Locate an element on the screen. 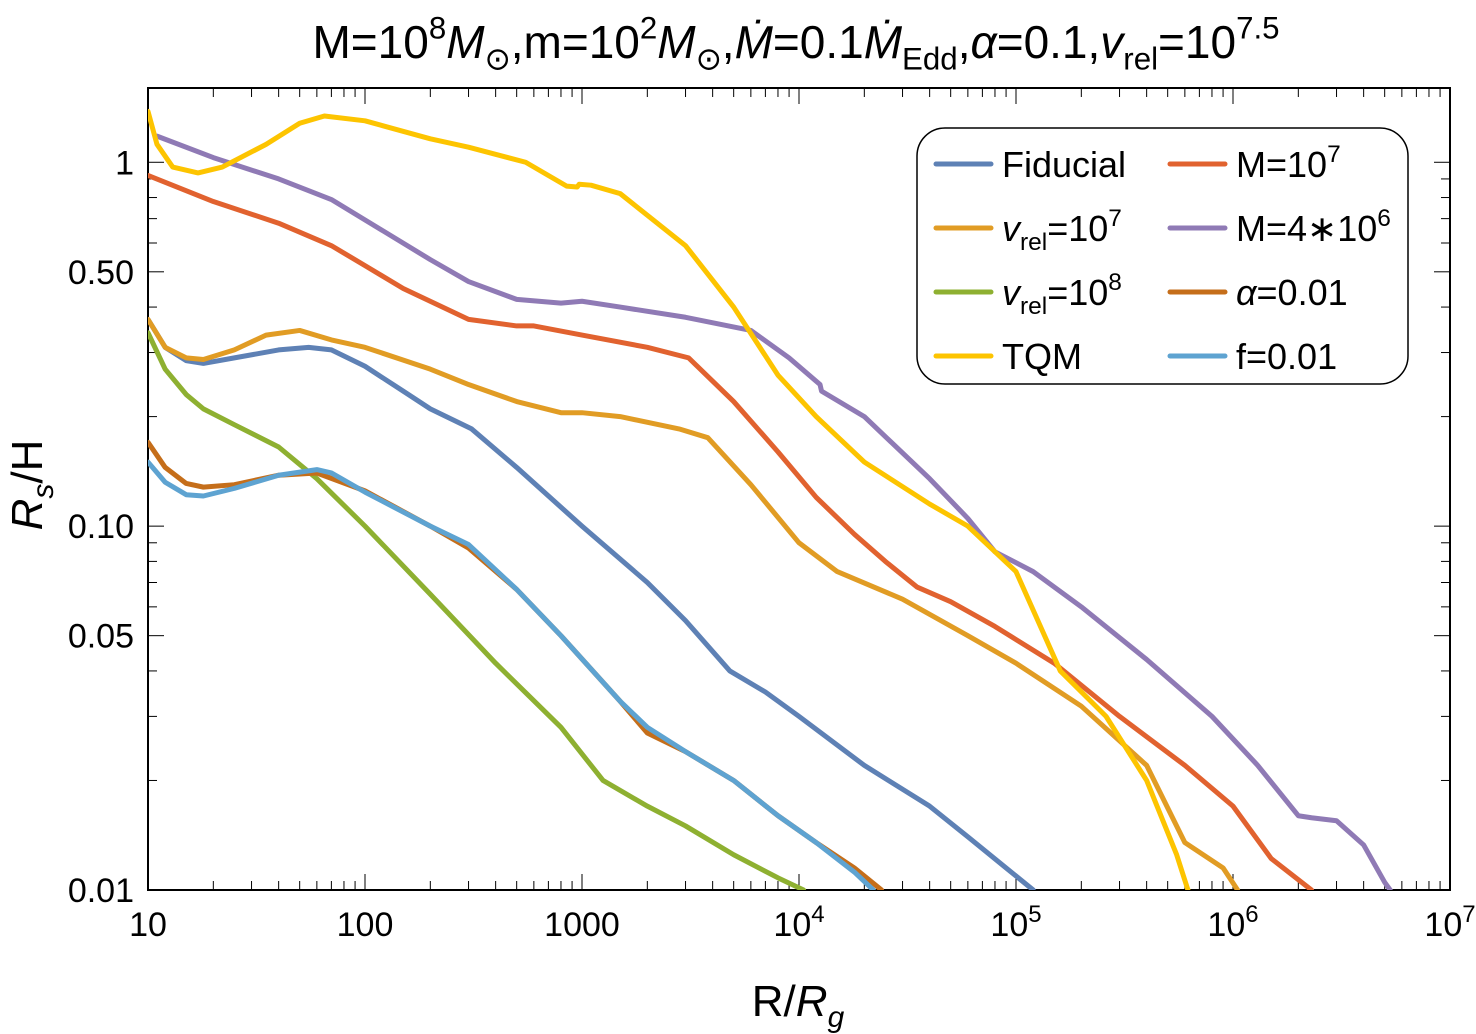  y-axis-label: Rs/H is located at coordinates (31, 485).